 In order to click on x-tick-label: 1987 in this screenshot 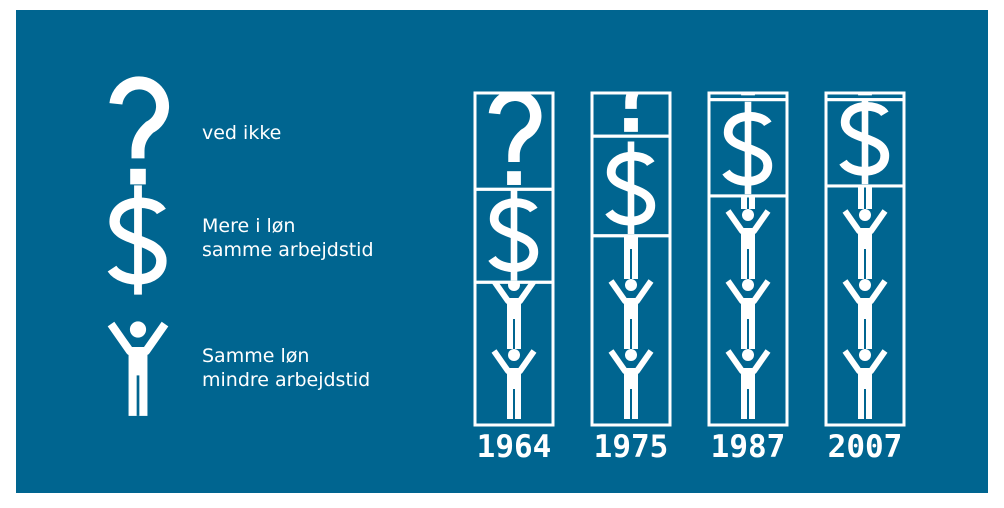, I will do `click(748, 447)`.